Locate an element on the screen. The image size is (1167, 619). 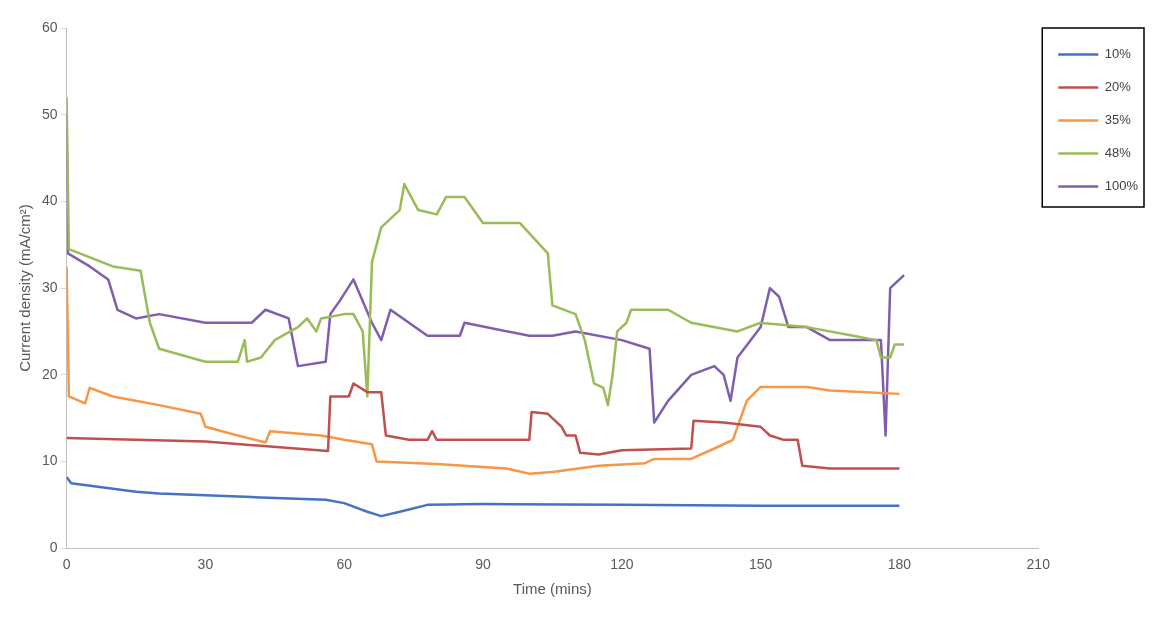
y-tick-label: 50 is located at coordinates (49, 113).